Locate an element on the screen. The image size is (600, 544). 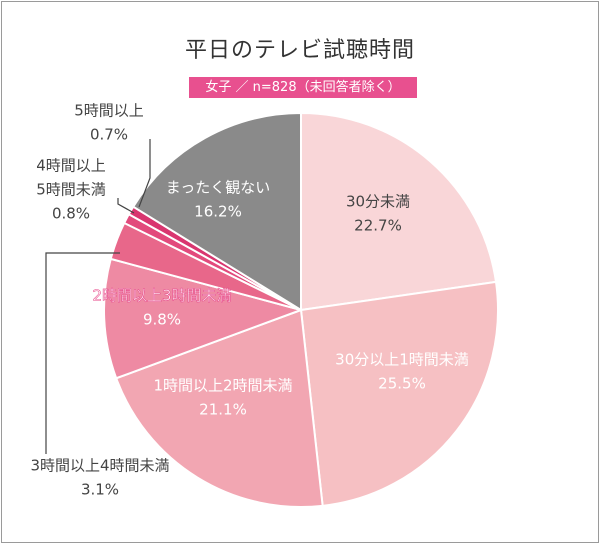
leader-line-5h-plus is located at coordinates (144, 173).